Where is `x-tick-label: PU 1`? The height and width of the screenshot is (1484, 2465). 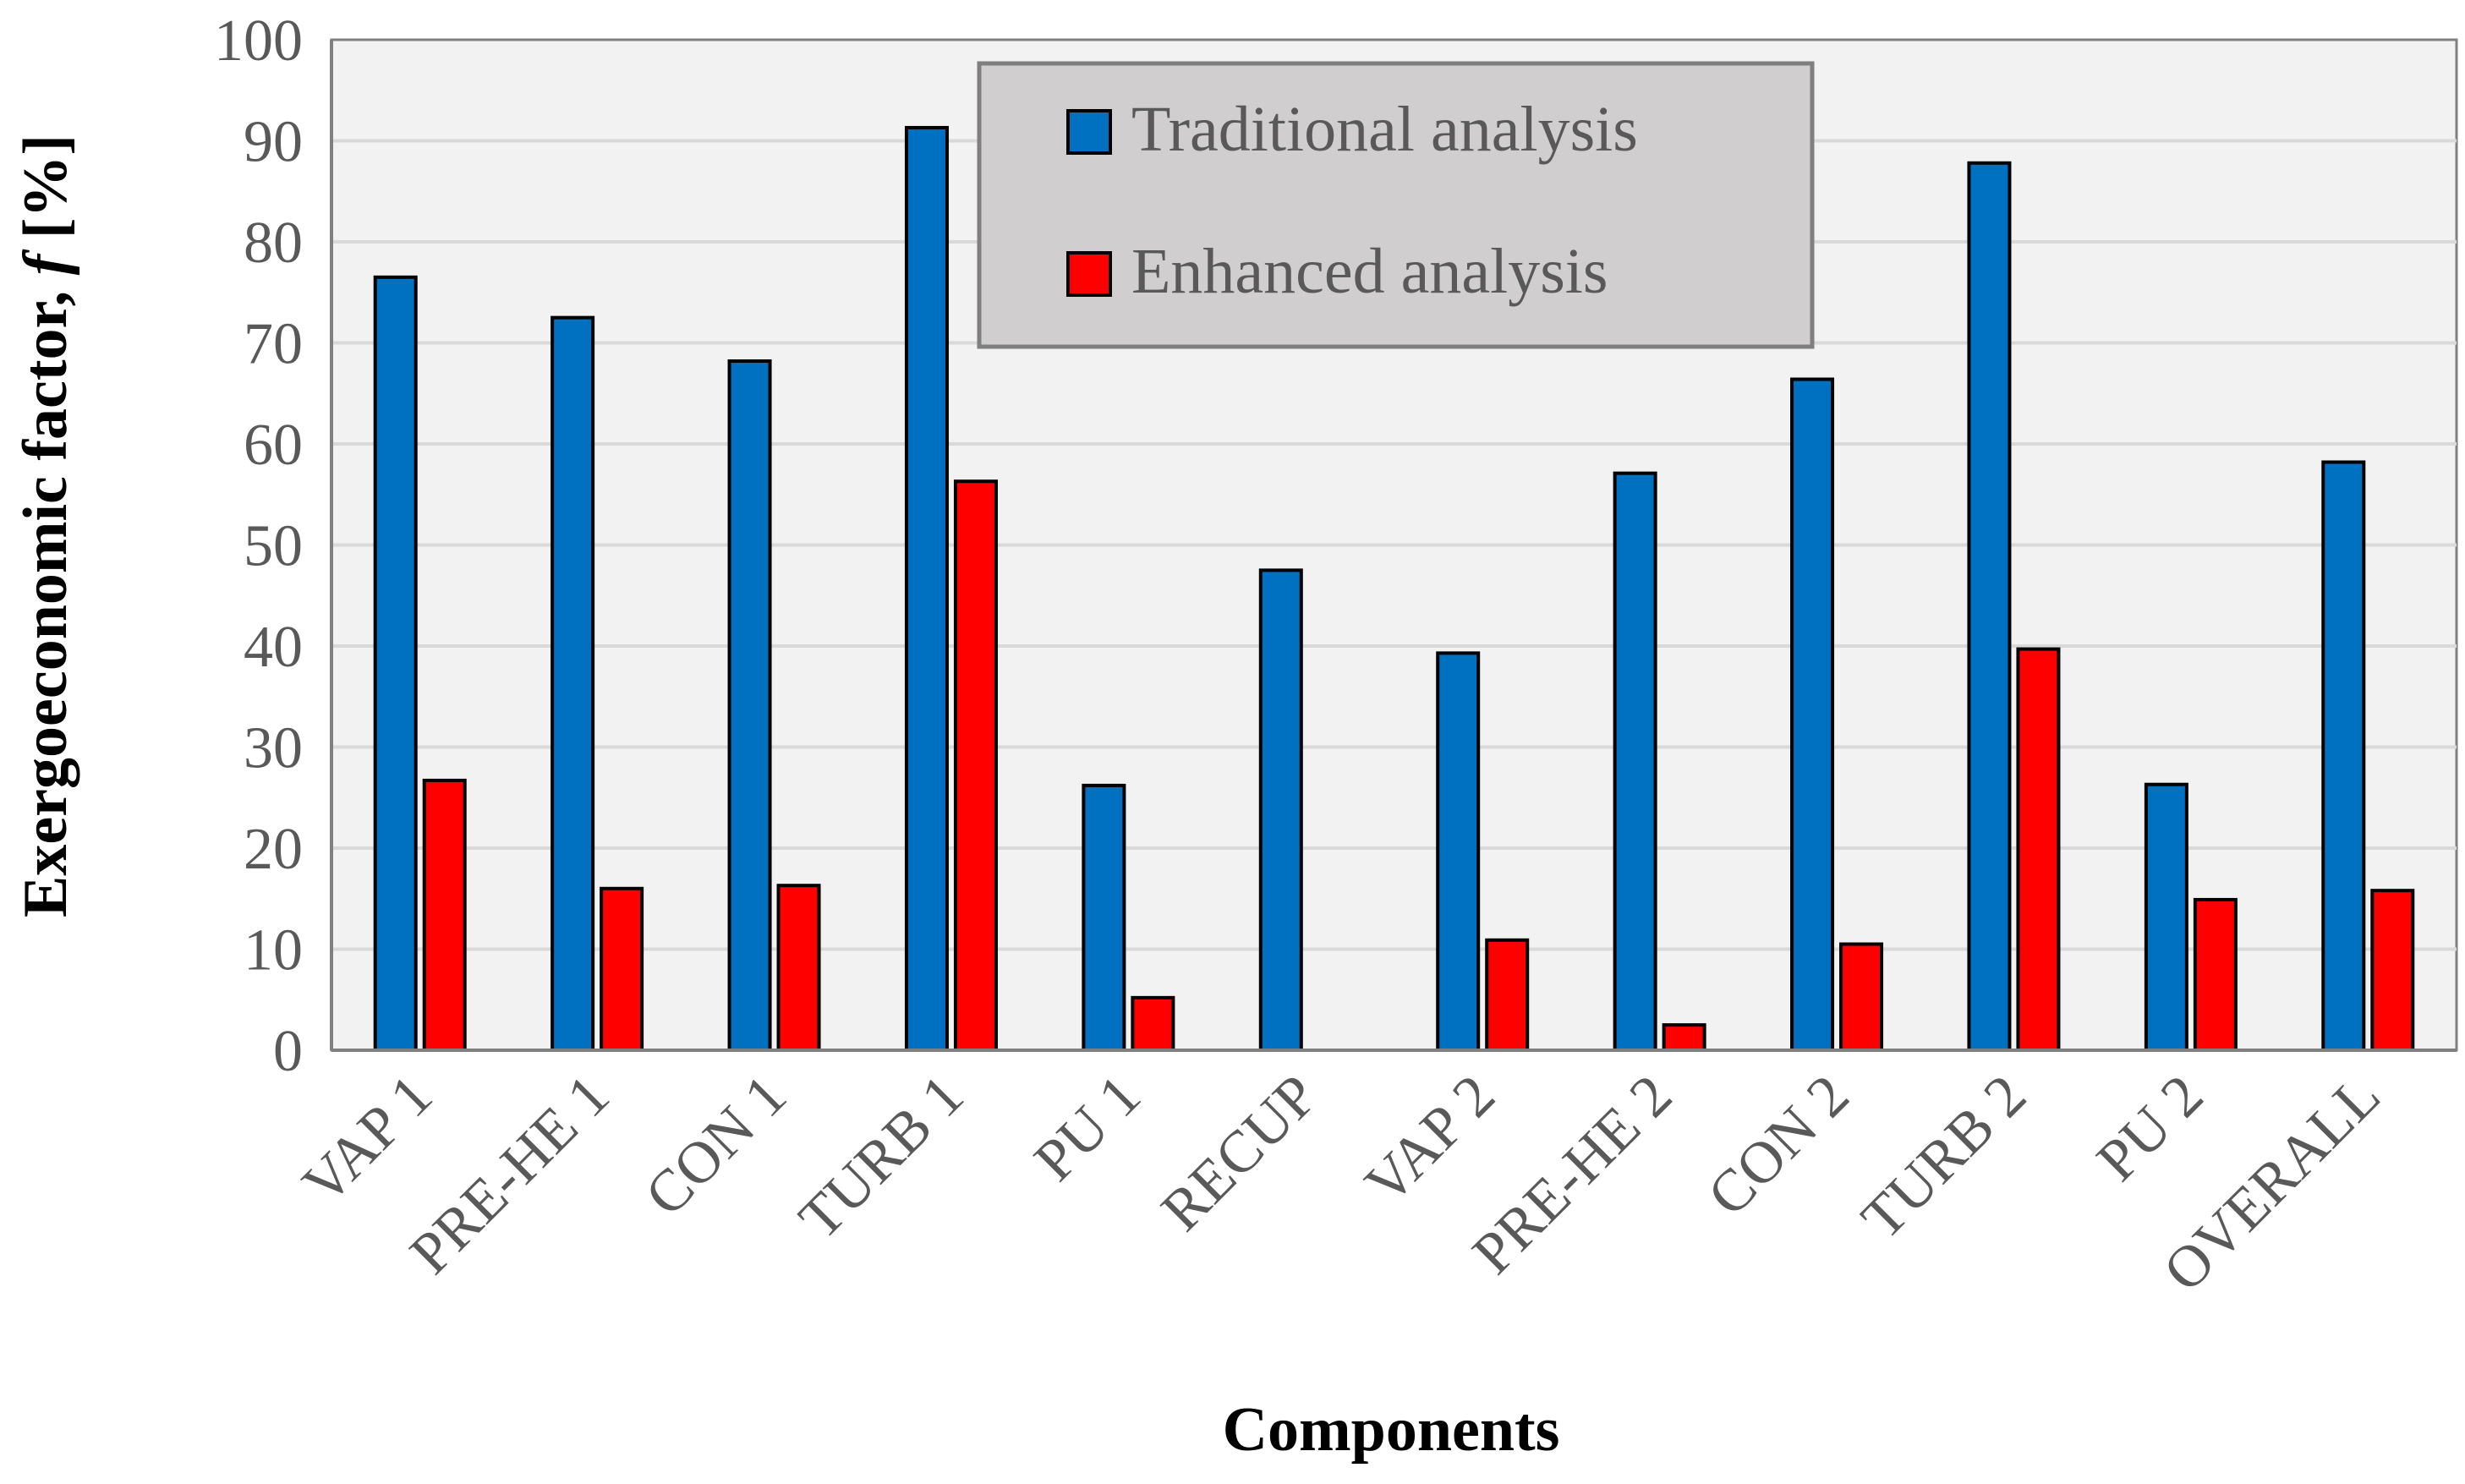 x-tick-label: PU 1 is located at coordinates (1087, 1128).